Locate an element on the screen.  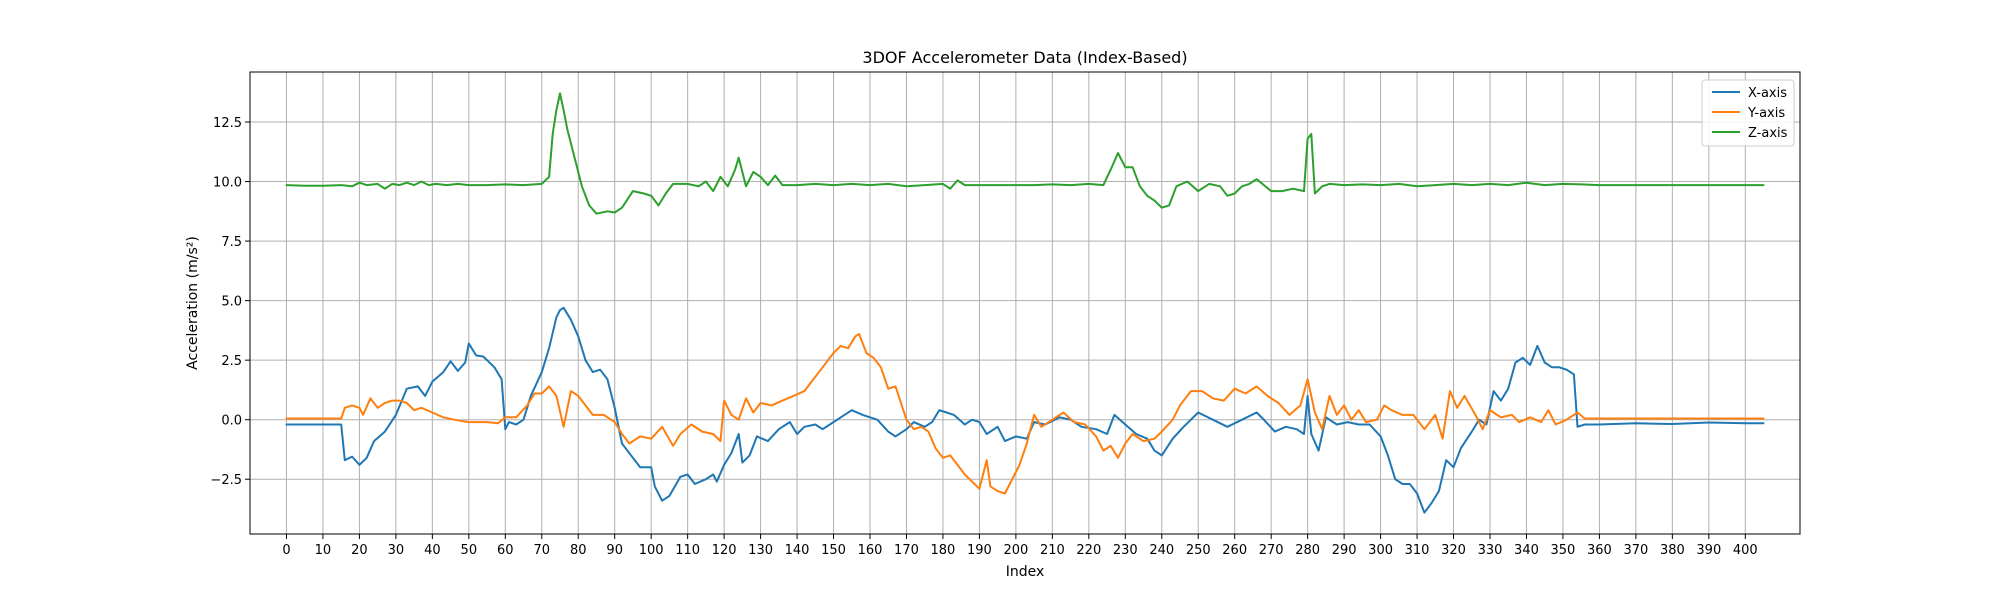
x-tick-label: 10 is located at coordinates (323, 550).